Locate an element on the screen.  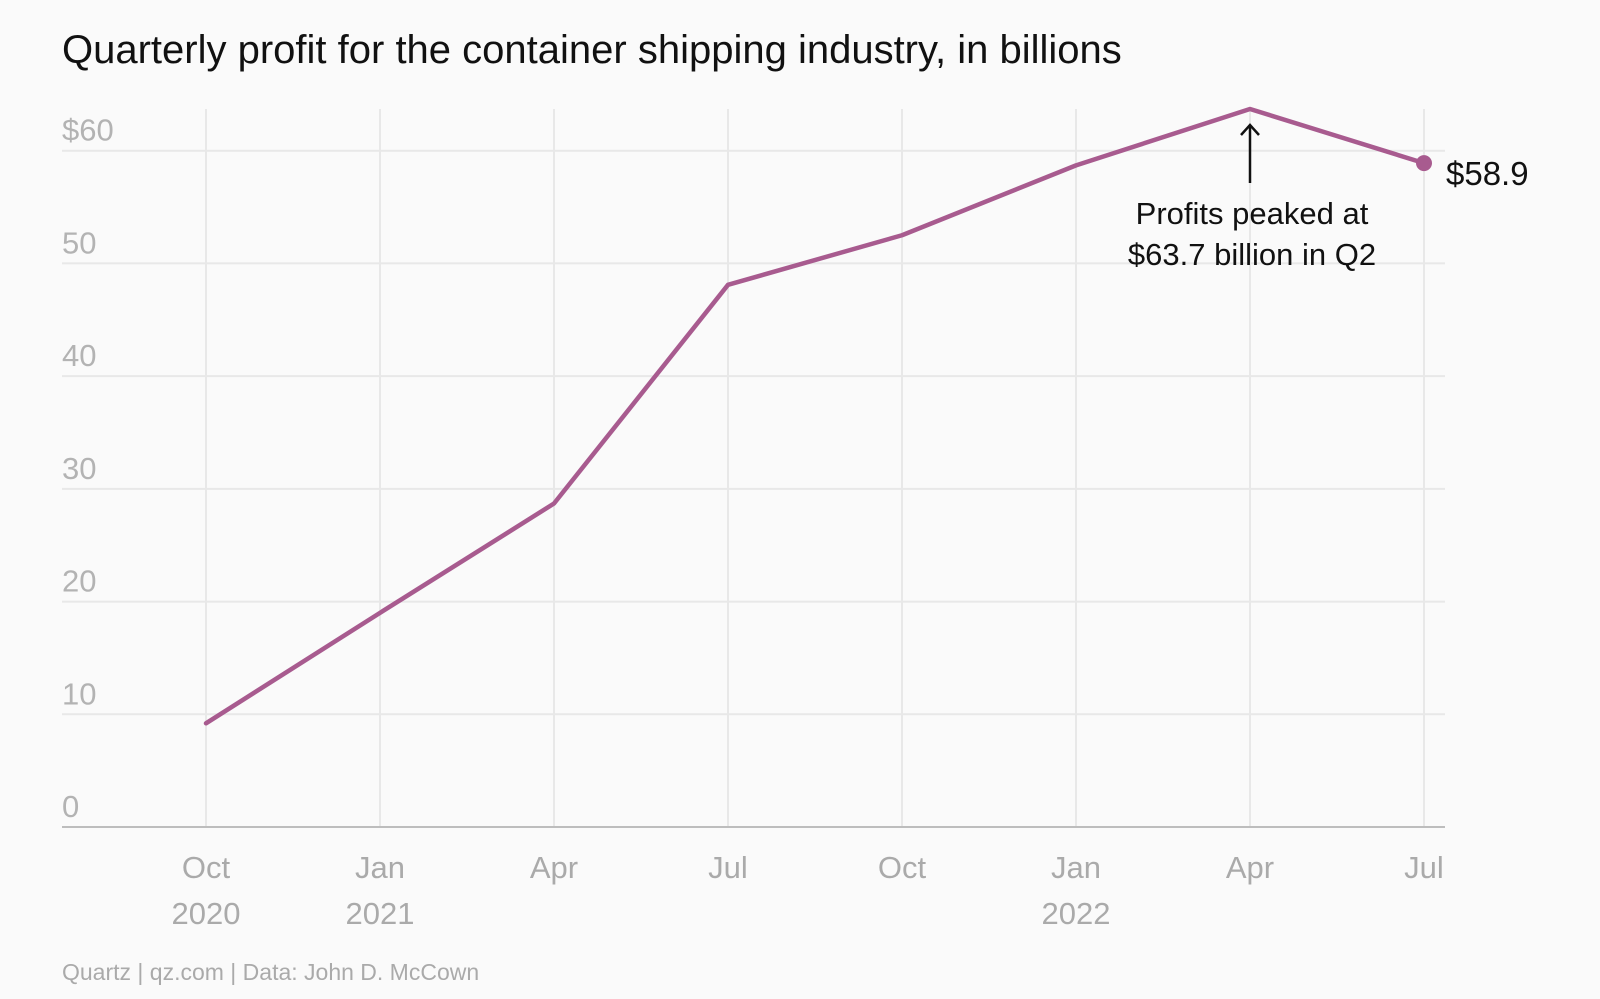
y-tick-label: 10 is located at coordinates (79, 693).